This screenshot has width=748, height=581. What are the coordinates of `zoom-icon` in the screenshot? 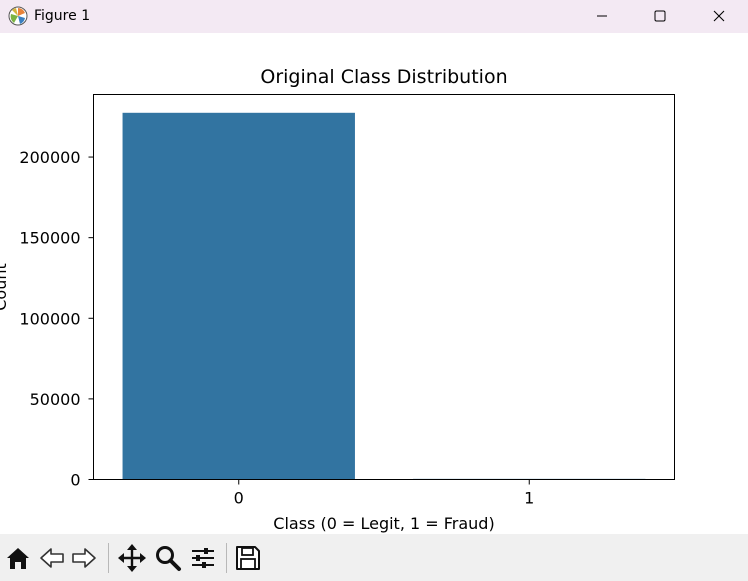 It's located at (168, 558).